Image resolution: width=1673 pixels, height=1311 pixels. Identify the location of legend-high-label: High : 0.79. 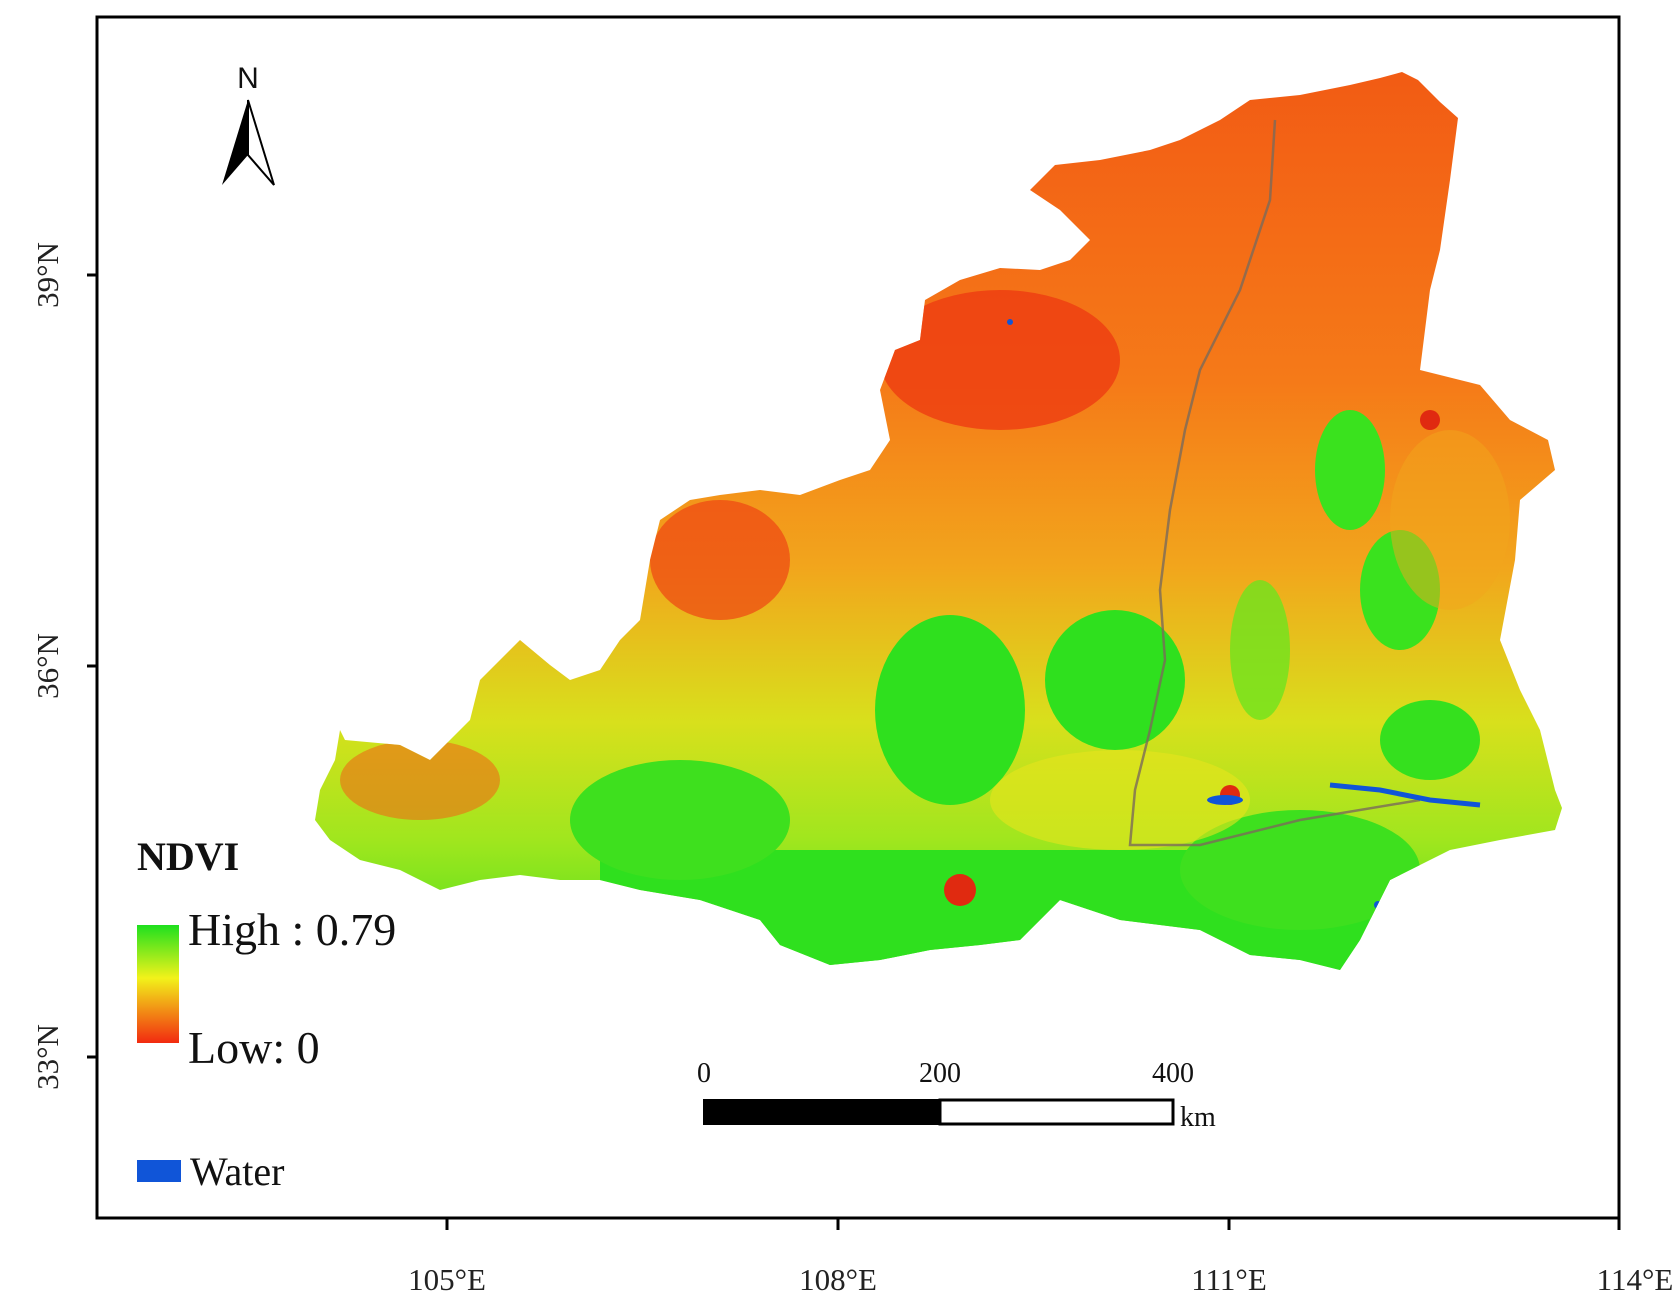
(292, 929).